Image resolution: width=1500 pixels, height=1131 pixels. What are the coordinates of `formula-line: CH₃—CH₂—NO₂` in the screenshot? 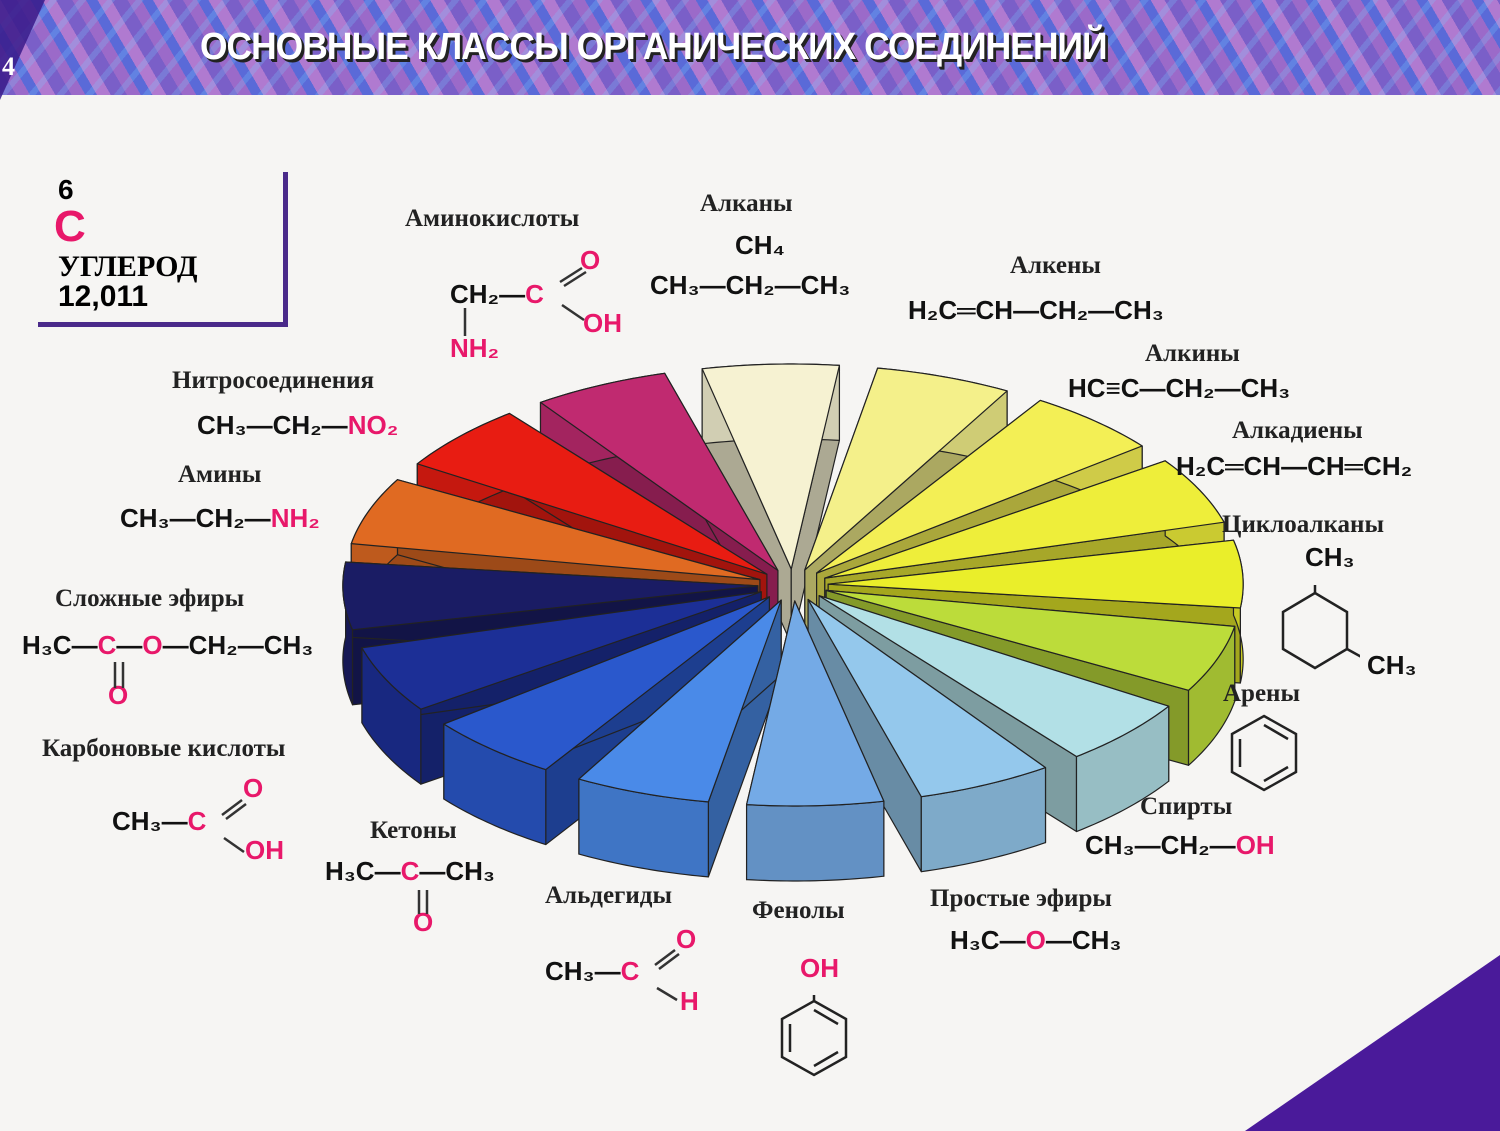 It's located at (297, 425).